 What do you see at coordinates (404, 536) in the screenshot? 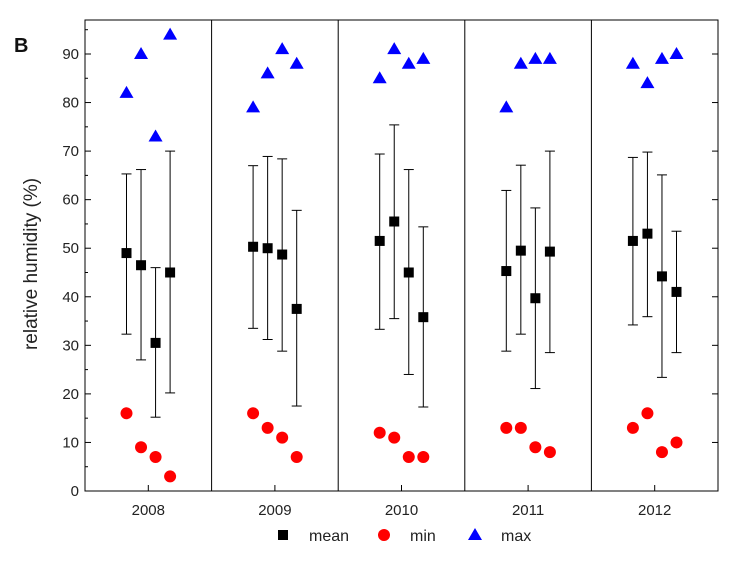
I see `legend: mean min max` at bounding box center [404, 536].